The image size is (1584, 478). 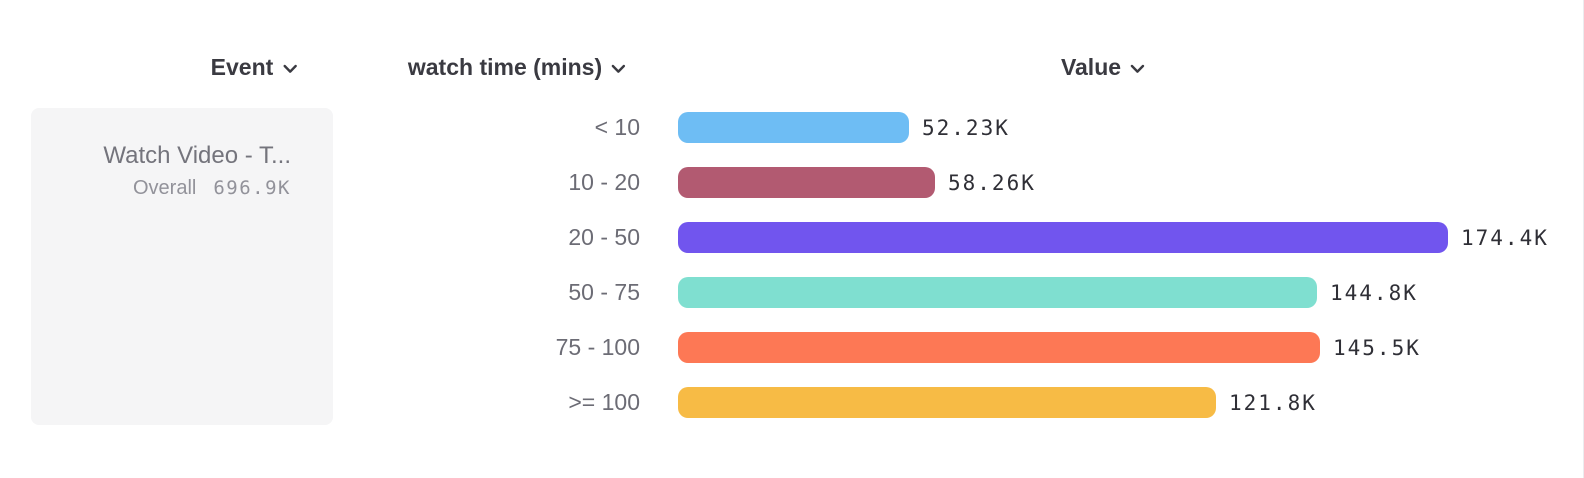 I want to click on bar-category-label: 10 - 20, so click(x=604, y=182).